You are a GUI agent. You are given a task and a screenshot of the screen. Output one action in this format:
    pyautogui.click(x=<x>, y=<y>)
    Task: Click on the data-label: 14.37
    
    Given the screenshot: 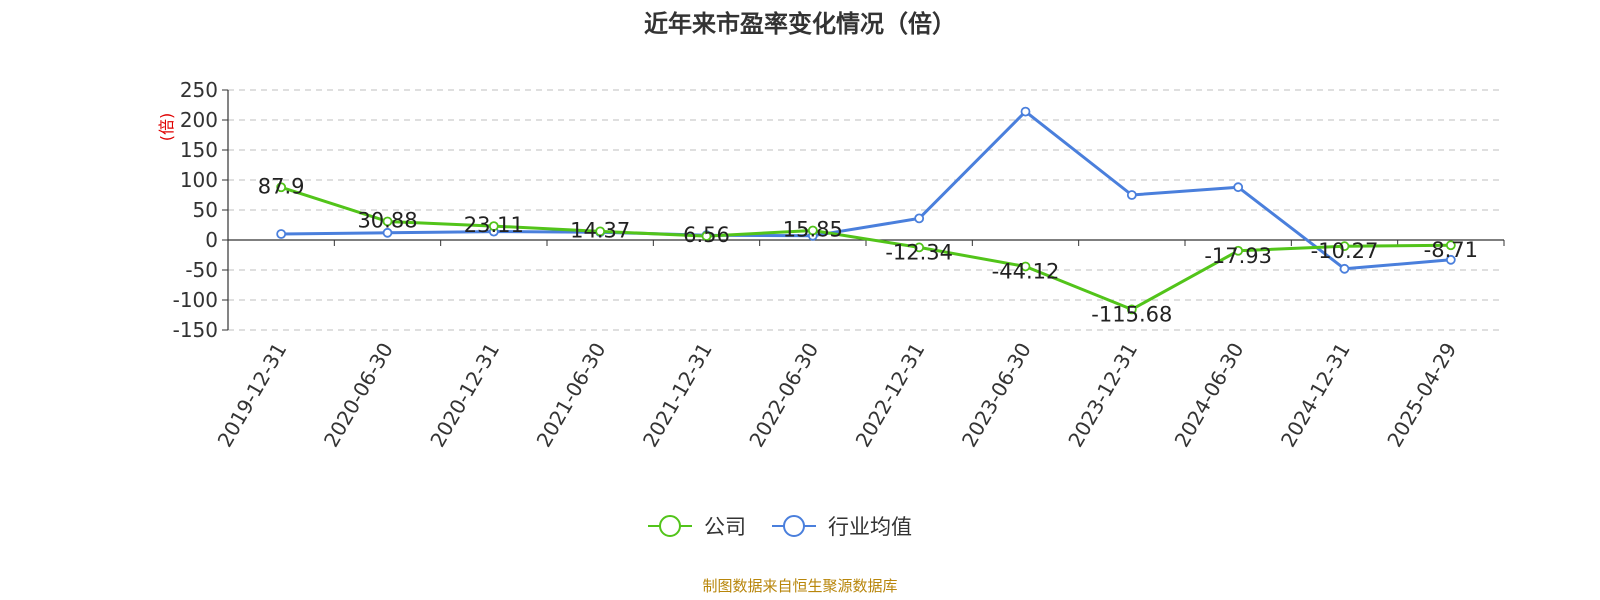 What is the action you would take?
    pyautogui.click(x=600, y=230)
    